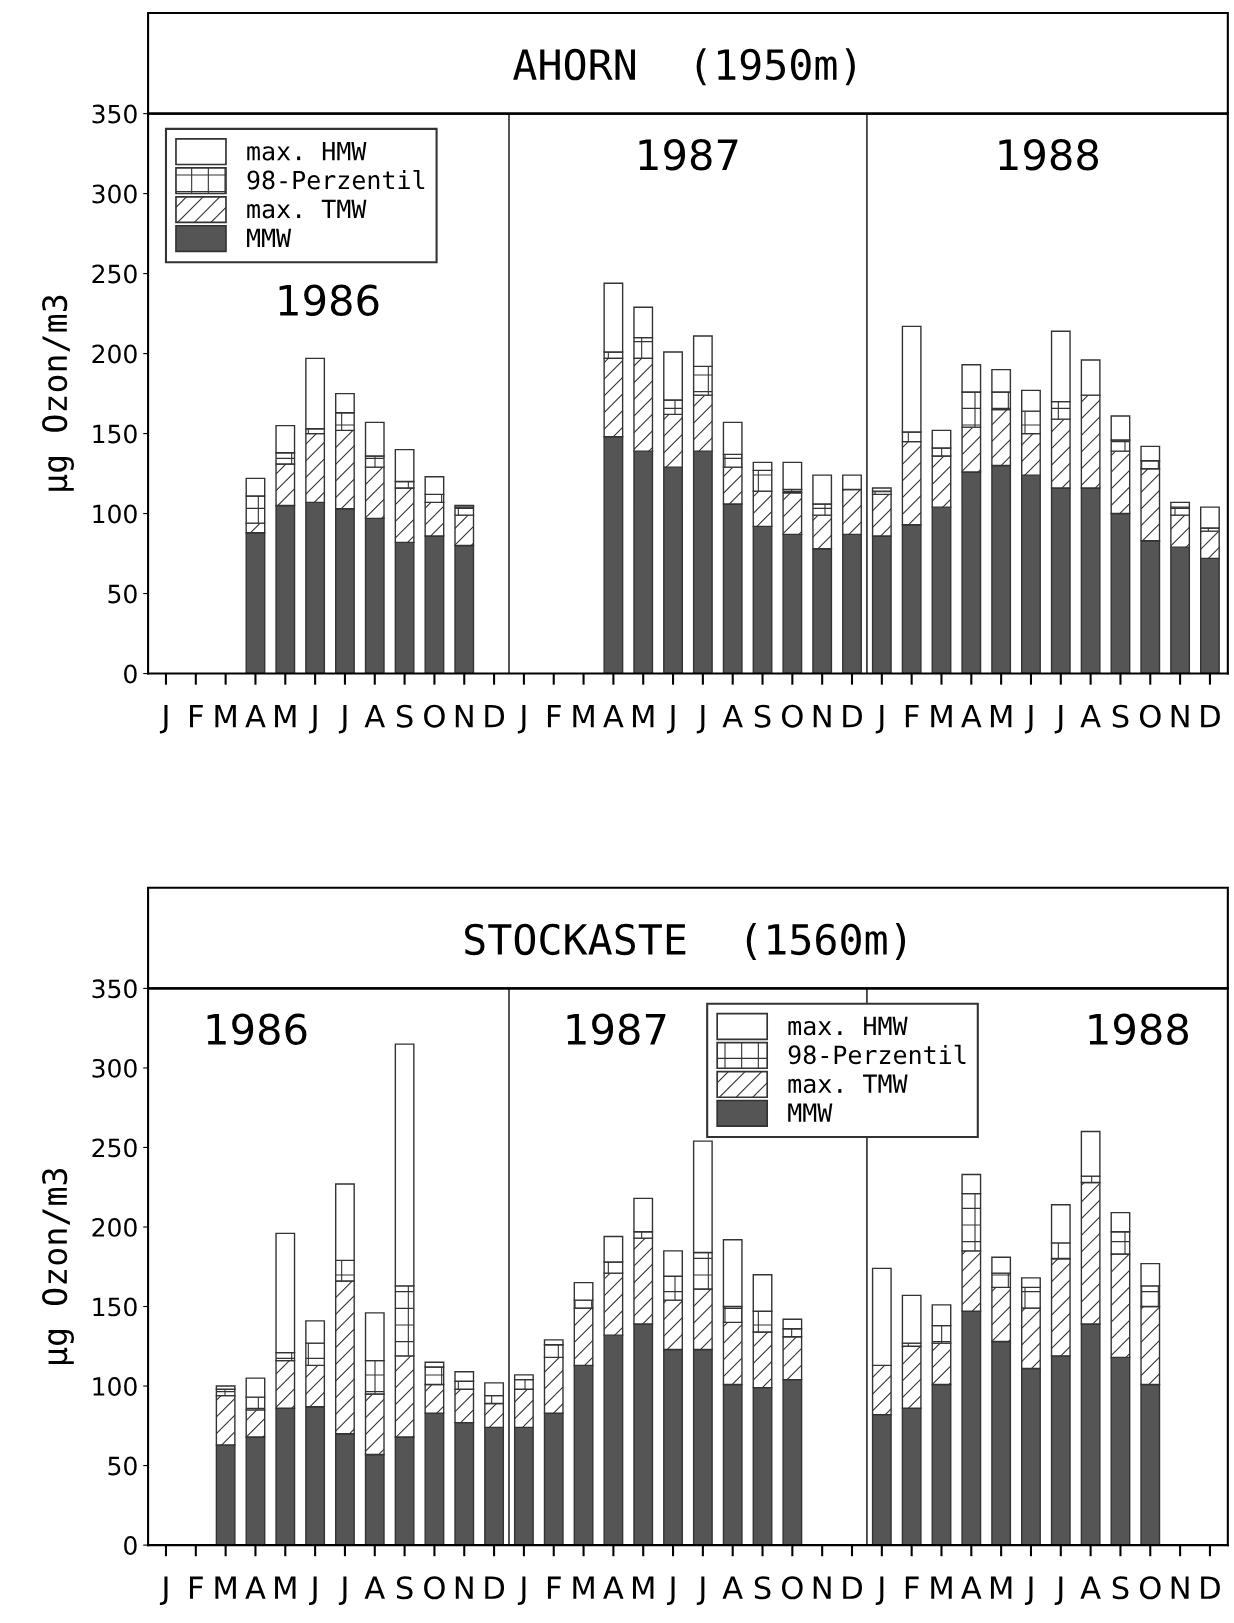  Describe the element at coordinates (307, 209) in the screenshot. I see `legend-label: max. TMW` at that location.